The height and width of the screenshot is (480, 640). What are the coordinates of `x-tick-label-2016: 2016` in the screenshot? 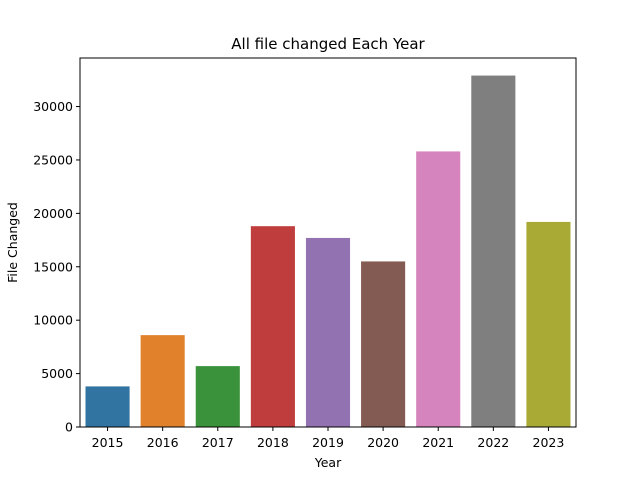 It's located at (163, 442).